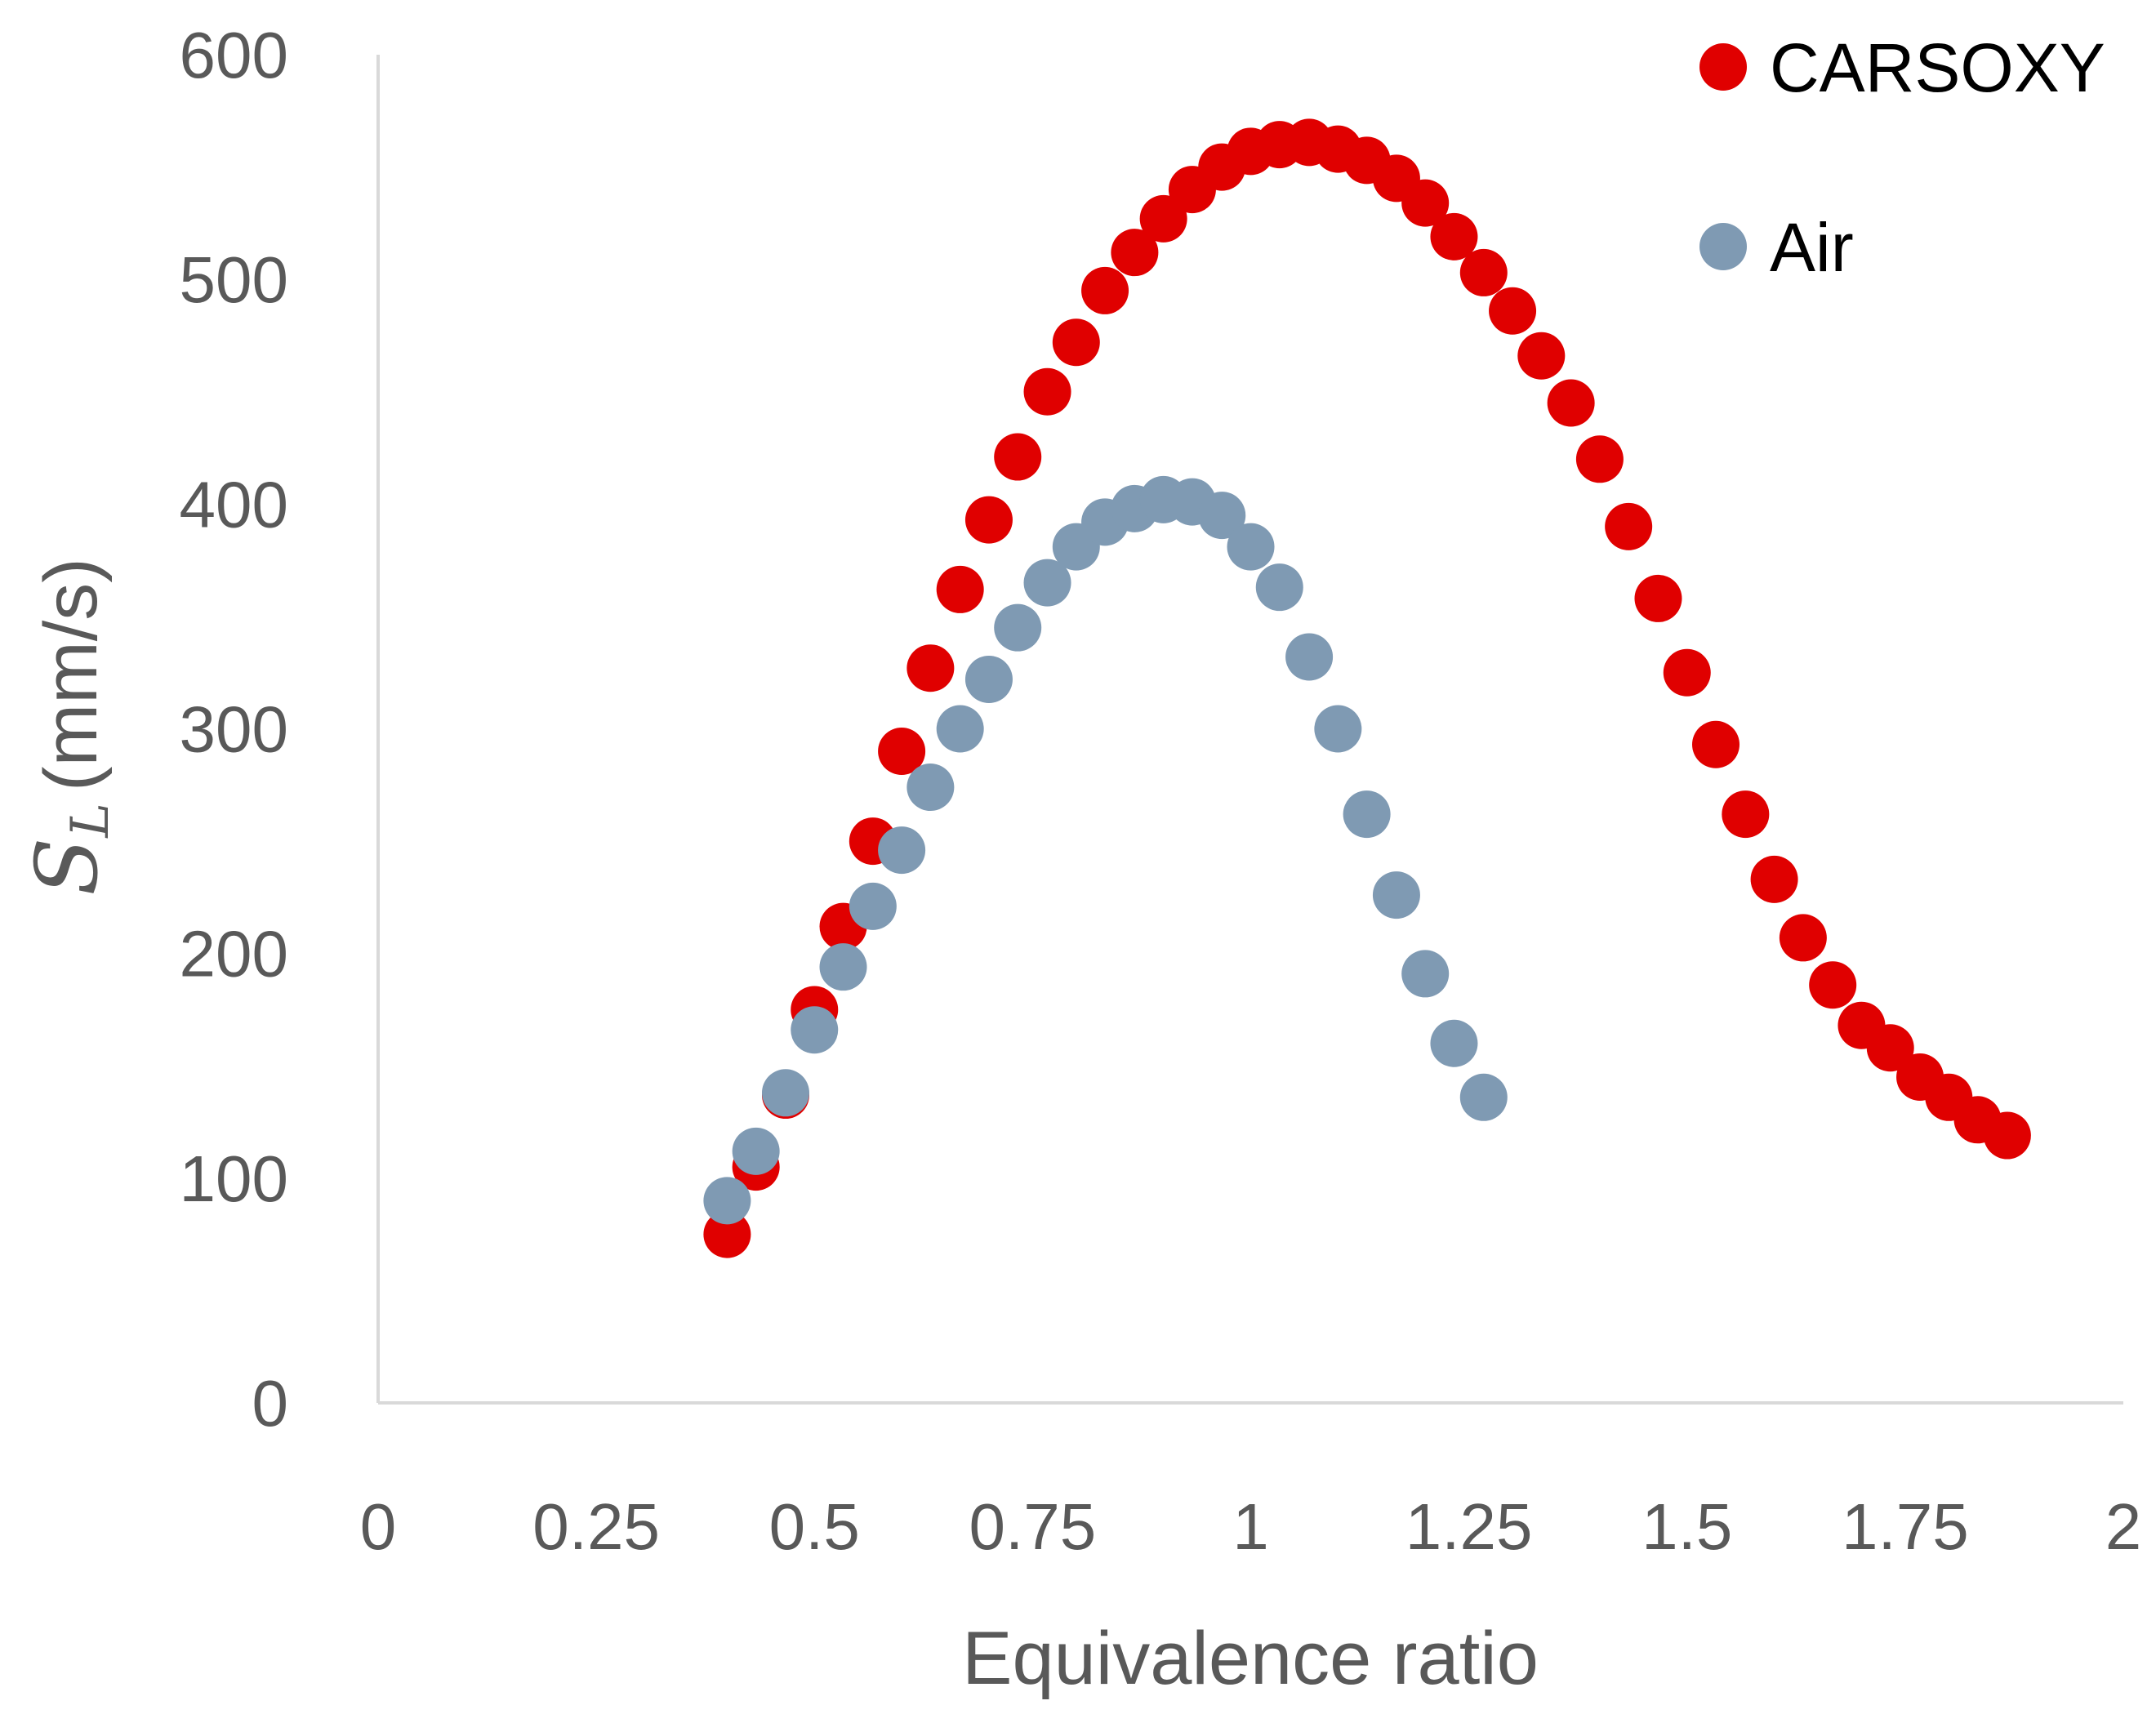 This screenshot has width=2156, height=1723. I want to click on y-tick-label: 600, so click(234, 55).